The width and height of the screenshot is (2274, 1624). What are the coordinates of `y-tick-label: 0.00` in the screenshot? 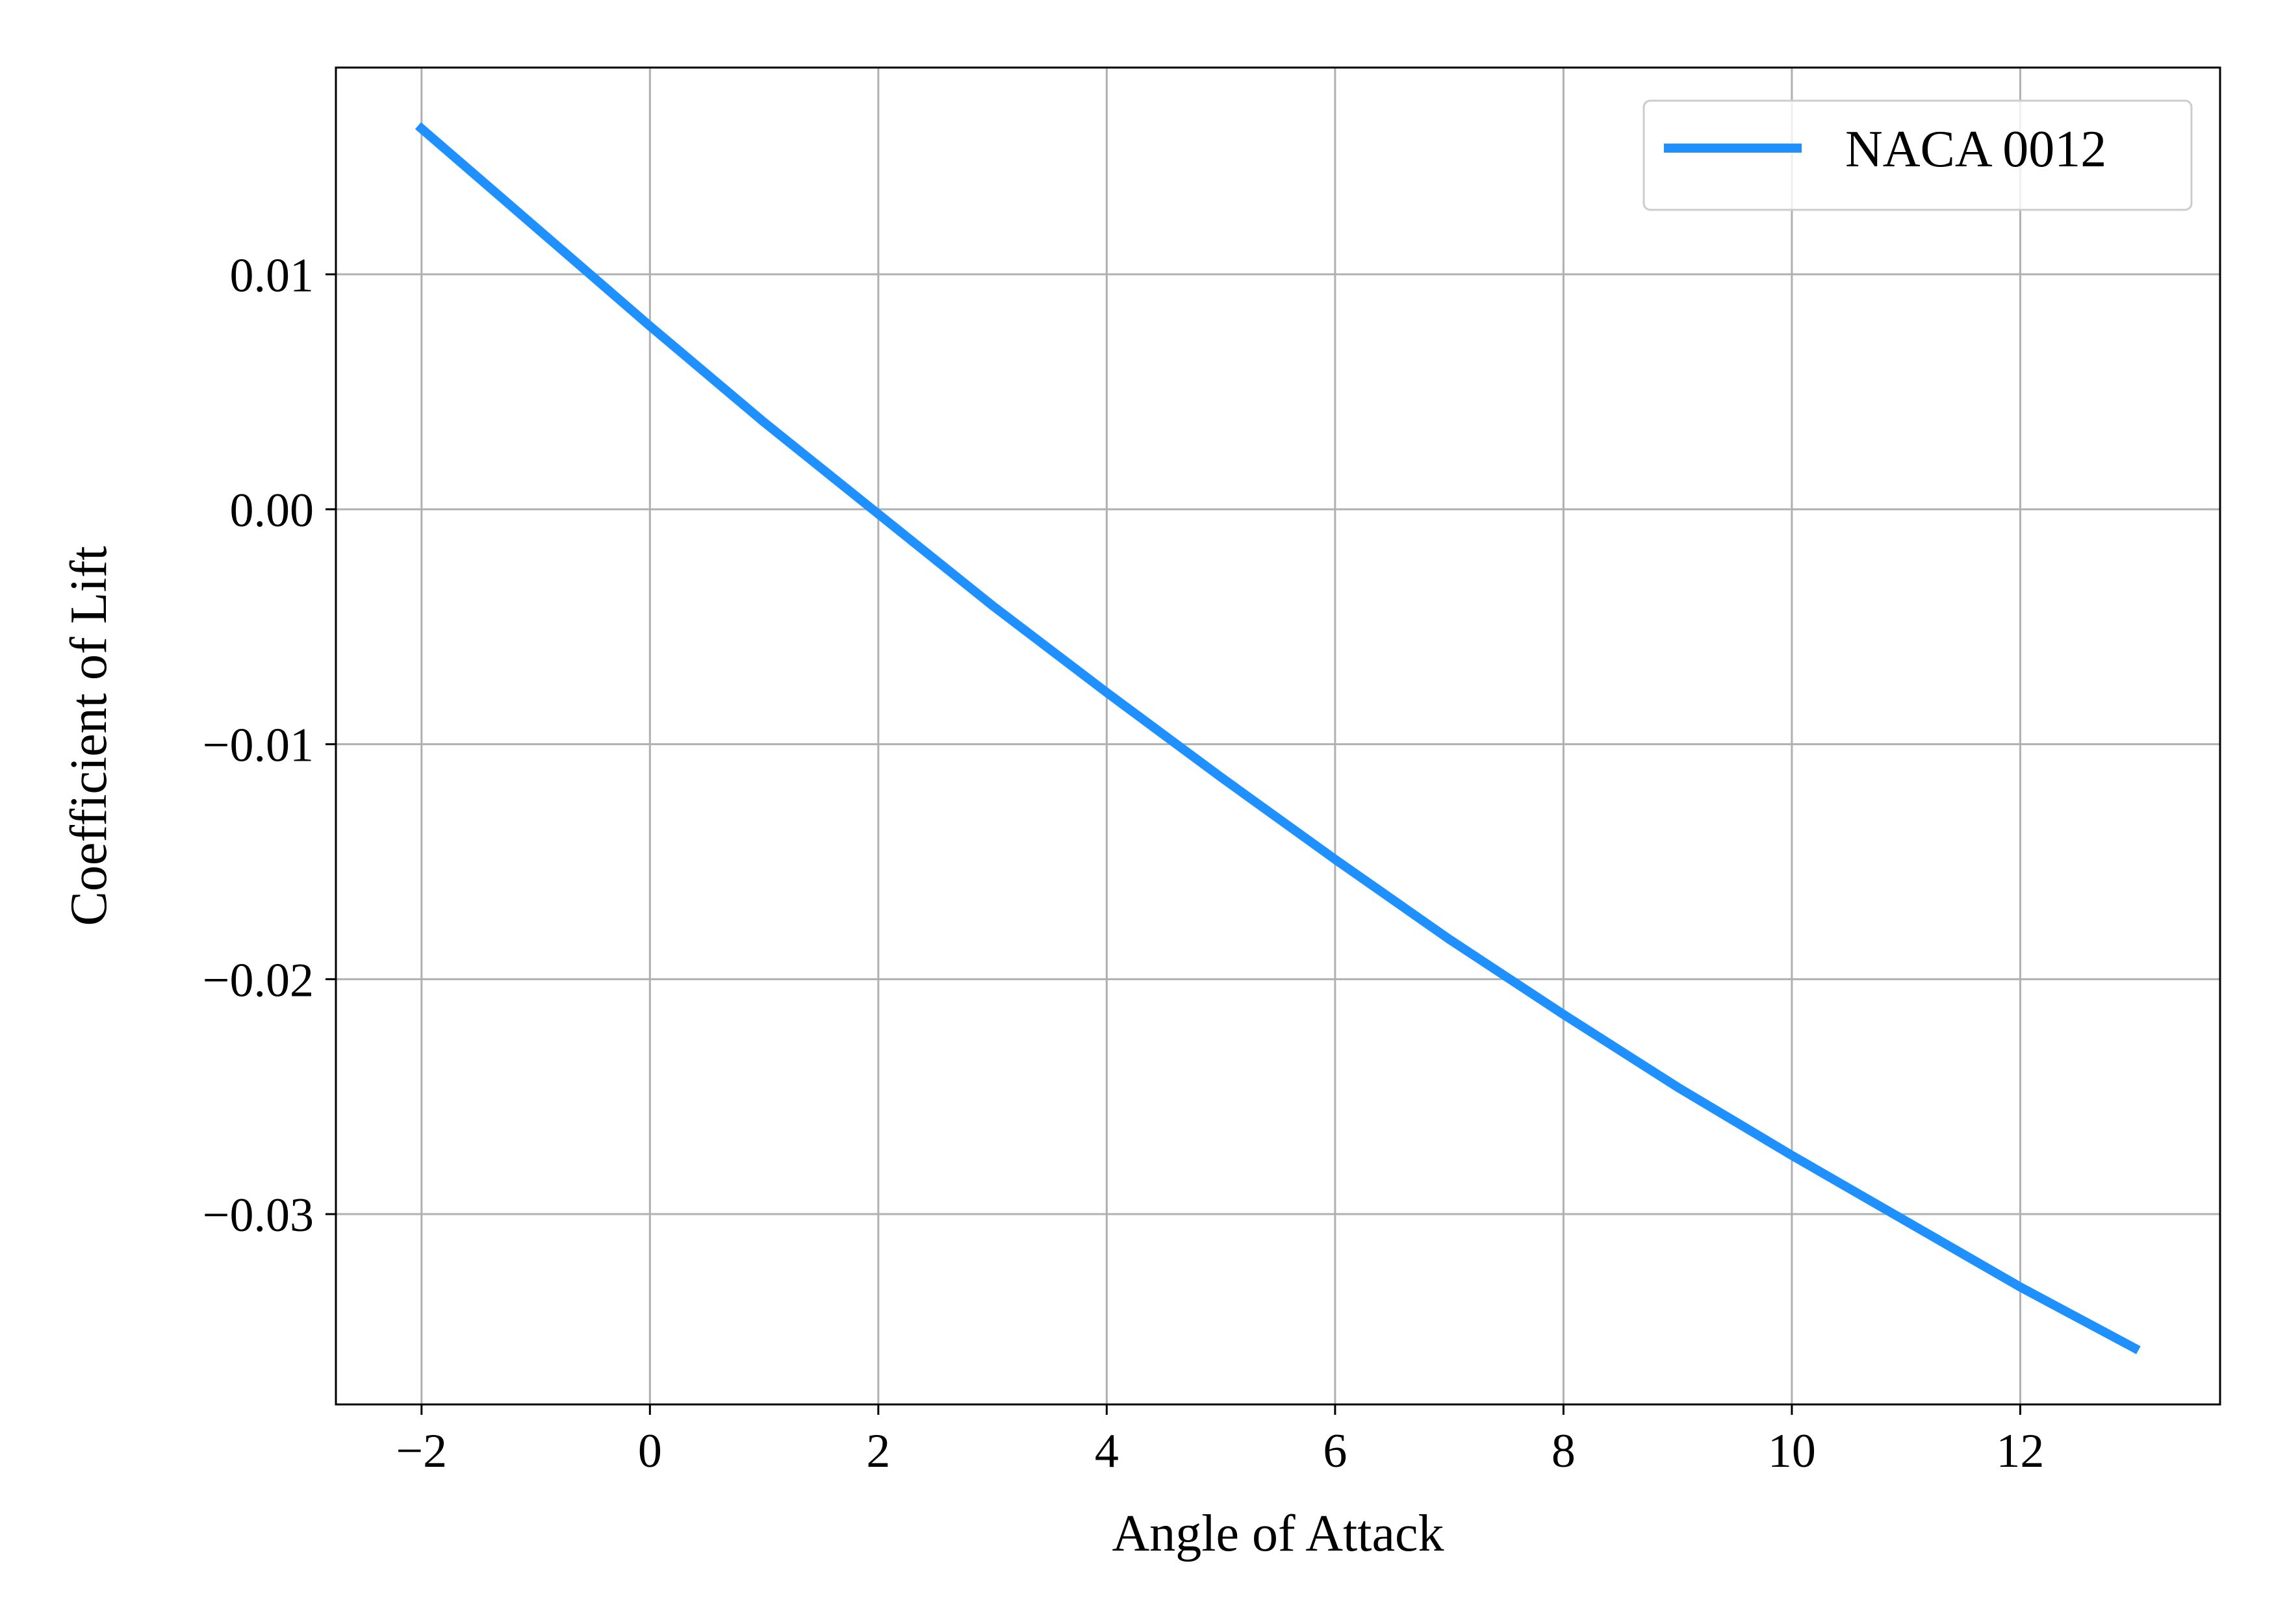 It's located at (272, 510).